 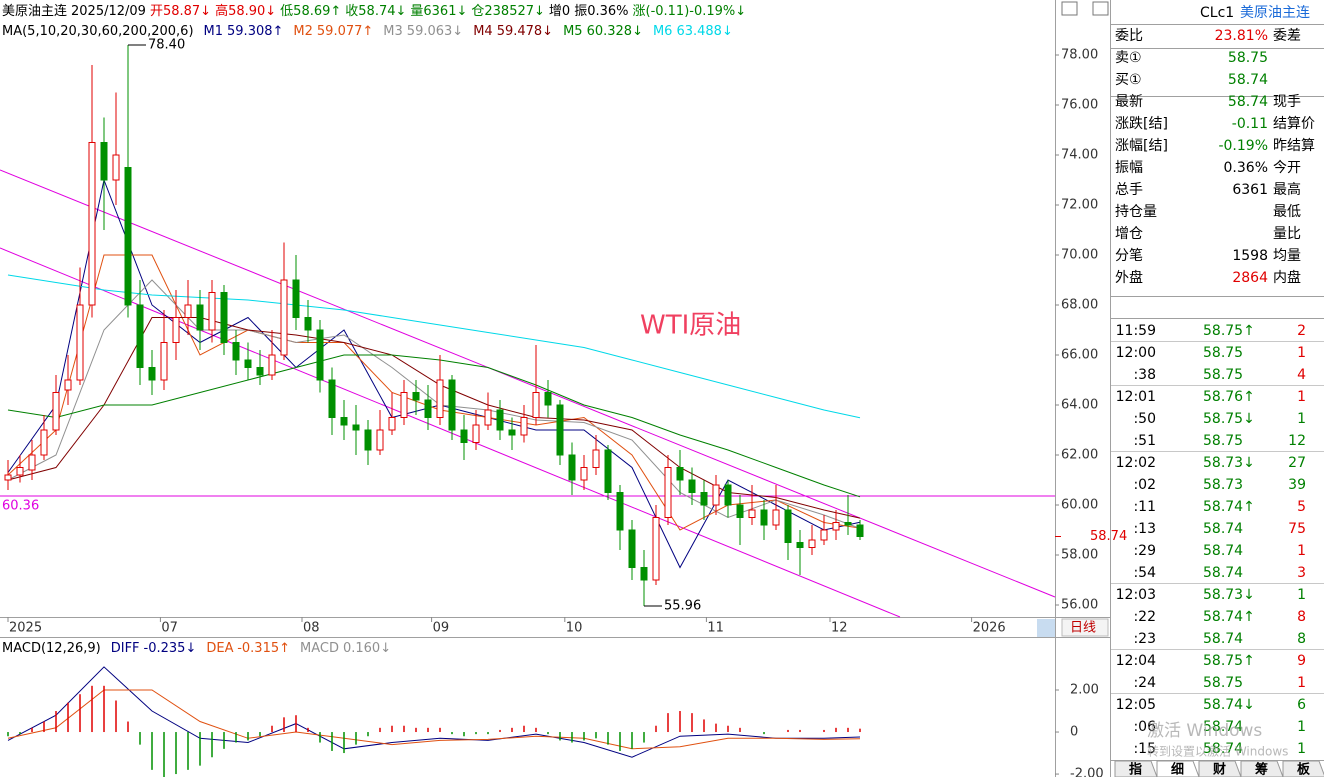 What do you see at coordinates (1229, 507) in the screenshot?
I see `trade-price: 58.74↑` at bounding box center [1229, 507].